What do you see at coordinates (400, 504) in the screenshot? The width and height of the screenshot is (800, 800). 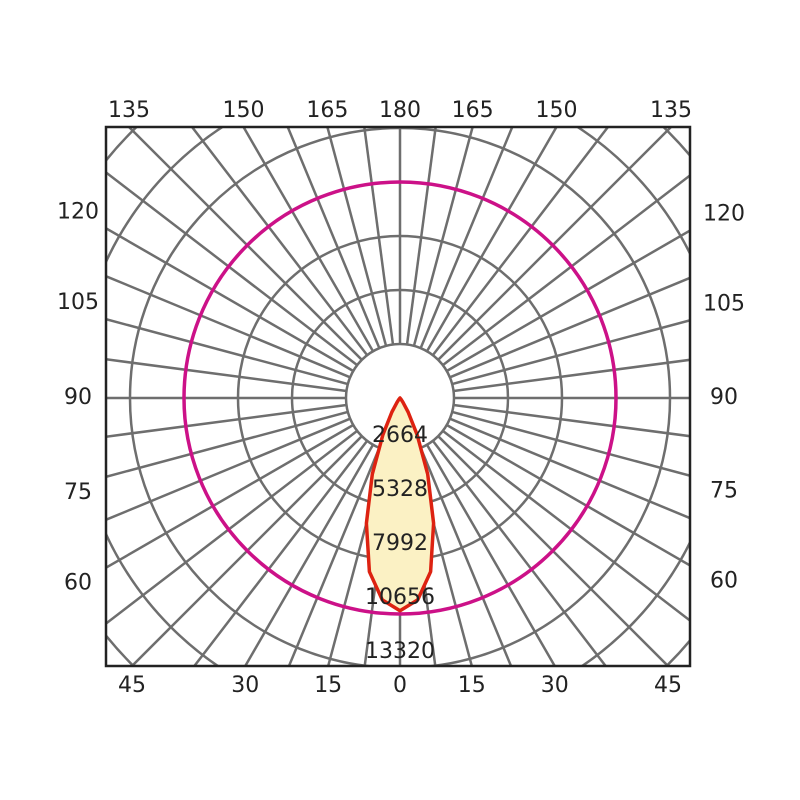 I see `intensity-curve` at bounding box center [400, 504].